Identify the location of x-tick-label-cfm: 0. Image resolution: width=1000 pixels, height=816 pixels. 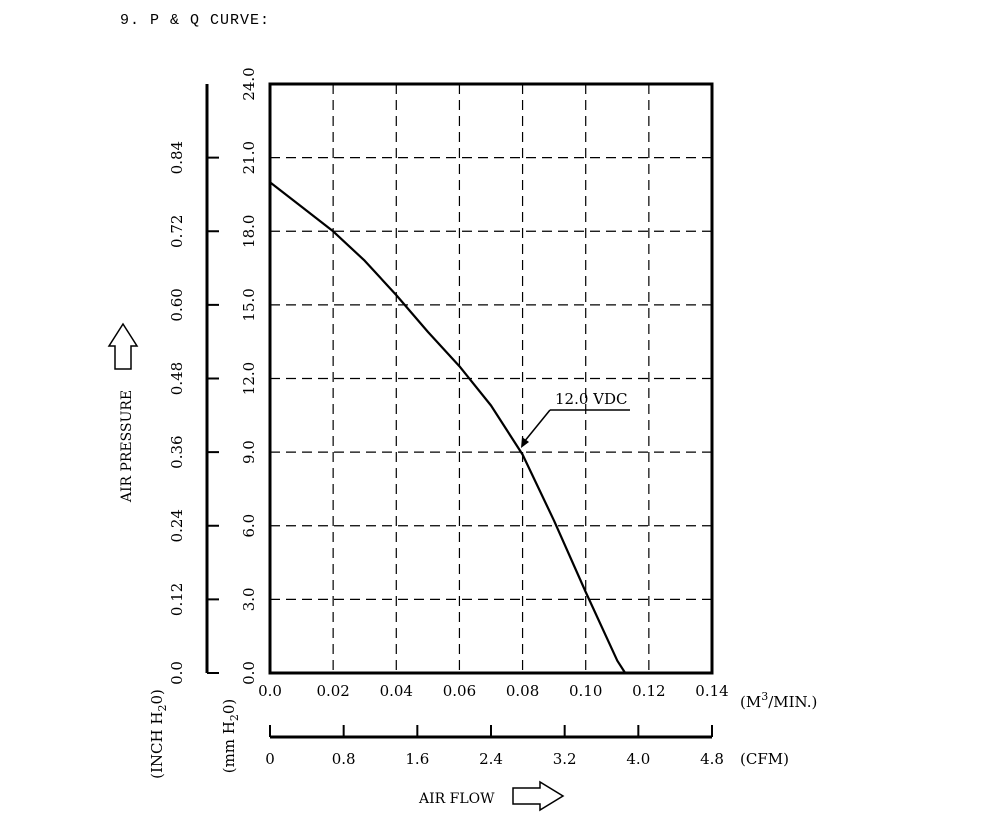
(270, 759).